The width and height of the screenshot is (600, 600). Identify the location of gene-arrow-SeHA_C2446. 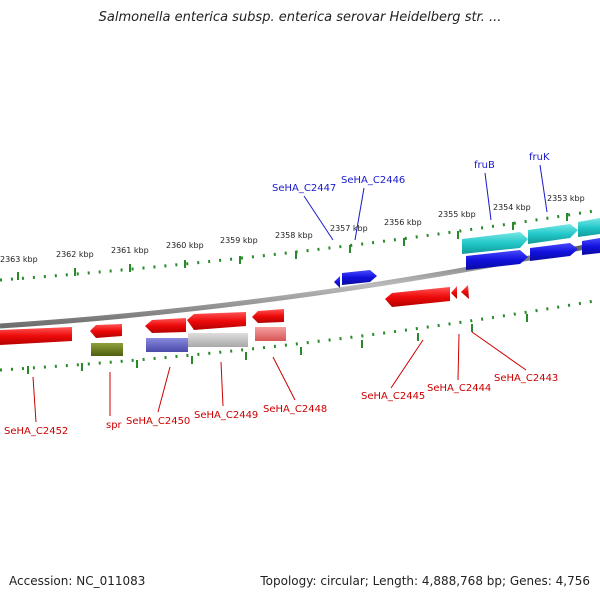
(359, 277).